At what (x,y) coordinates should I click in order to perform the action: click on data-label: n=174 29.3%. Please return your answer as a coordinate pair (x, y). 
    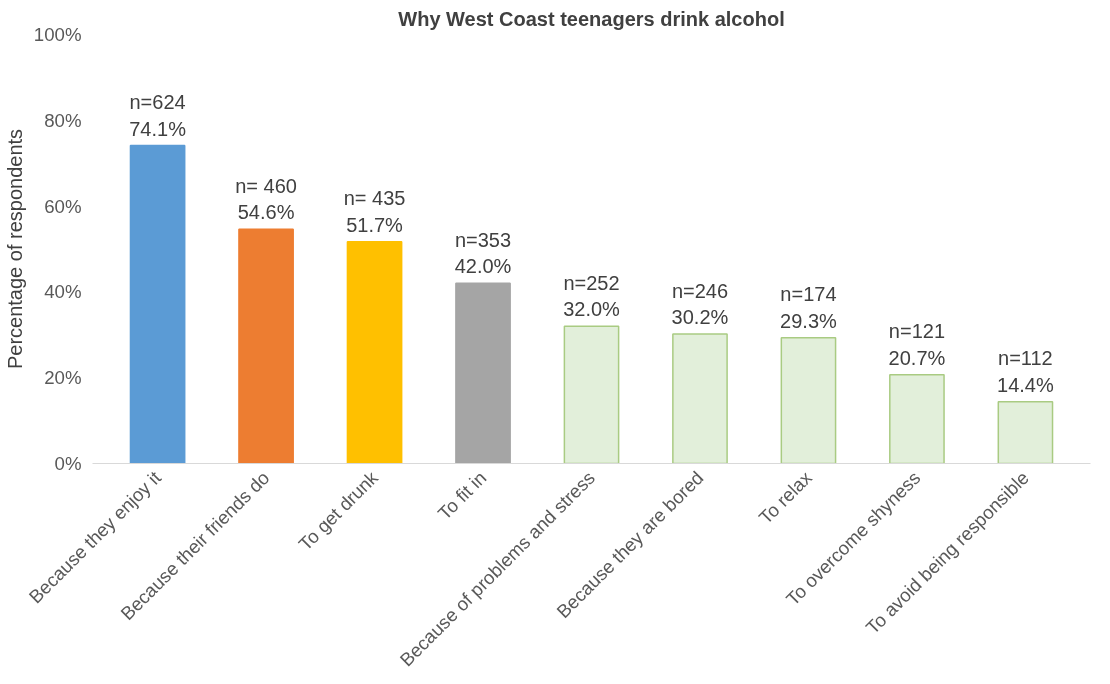
    Looking at the image, I should click on (809, 307).